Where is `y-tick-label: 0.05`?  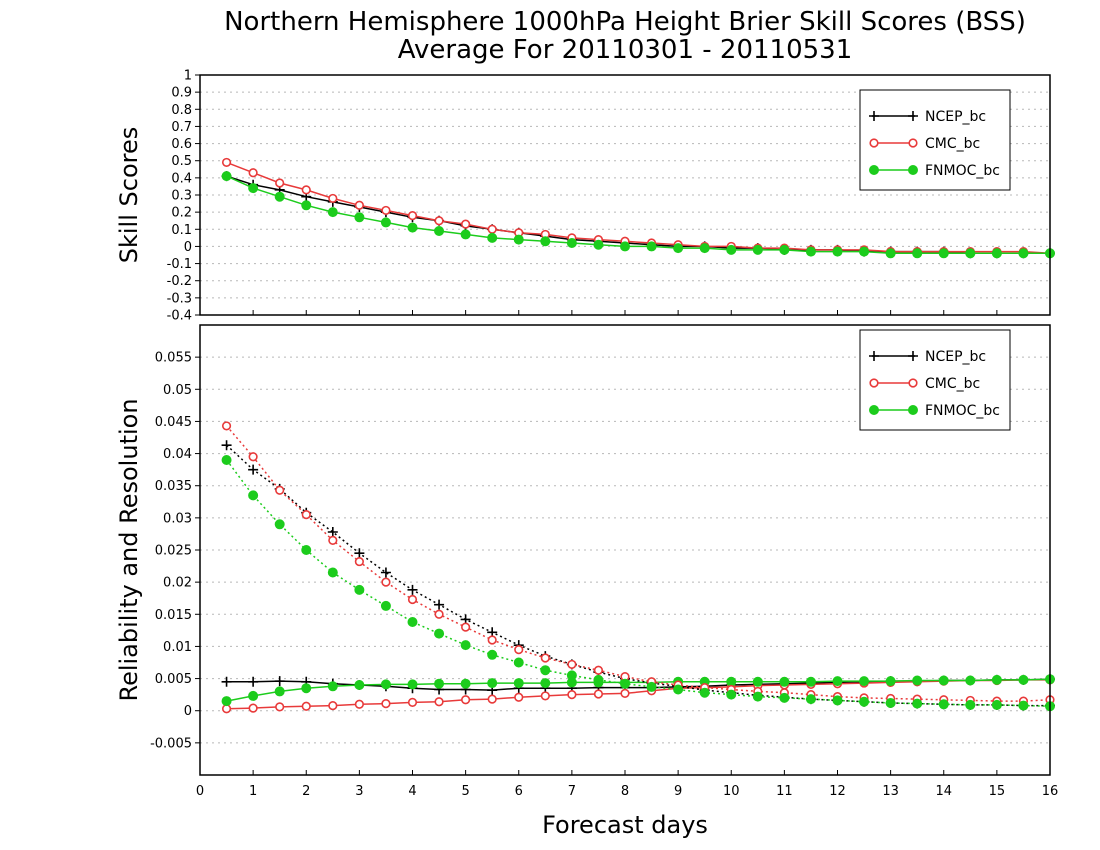 y-tick-label: 0.05 is located at coordinates (177, 390).